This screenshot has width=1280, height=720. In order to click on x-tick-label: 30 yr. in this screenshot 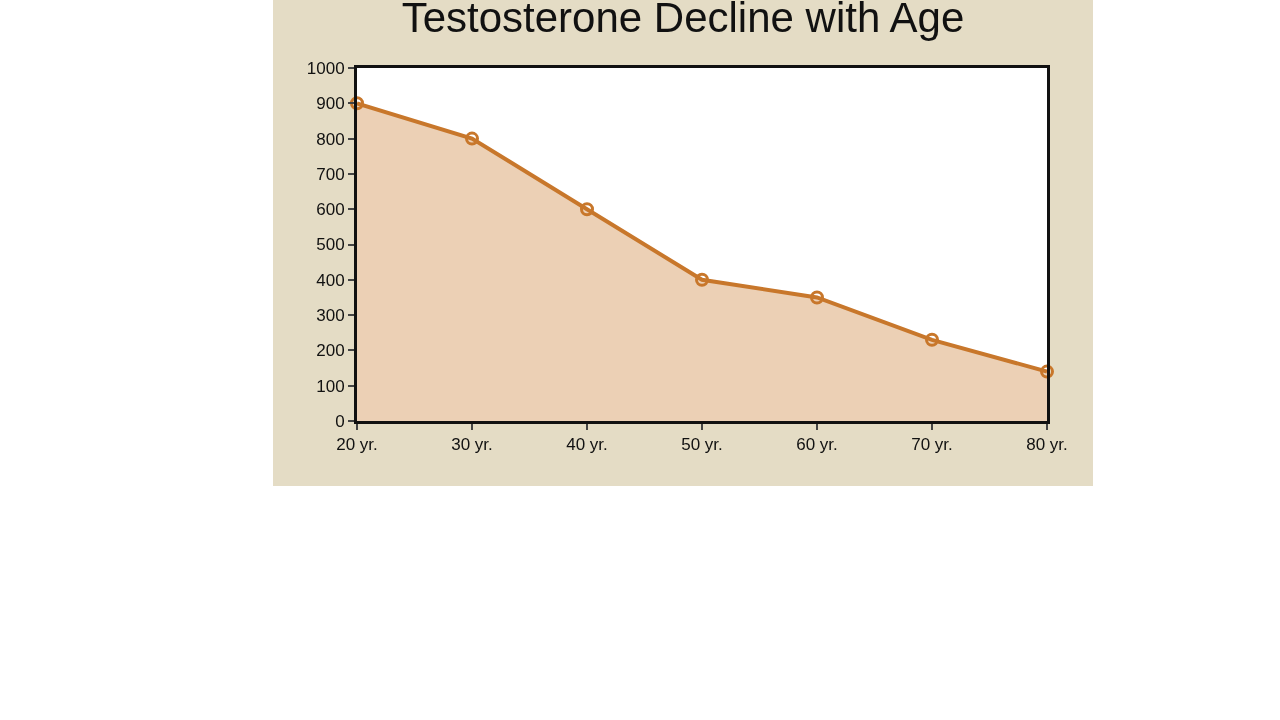, I will do `click(472, 445)`.